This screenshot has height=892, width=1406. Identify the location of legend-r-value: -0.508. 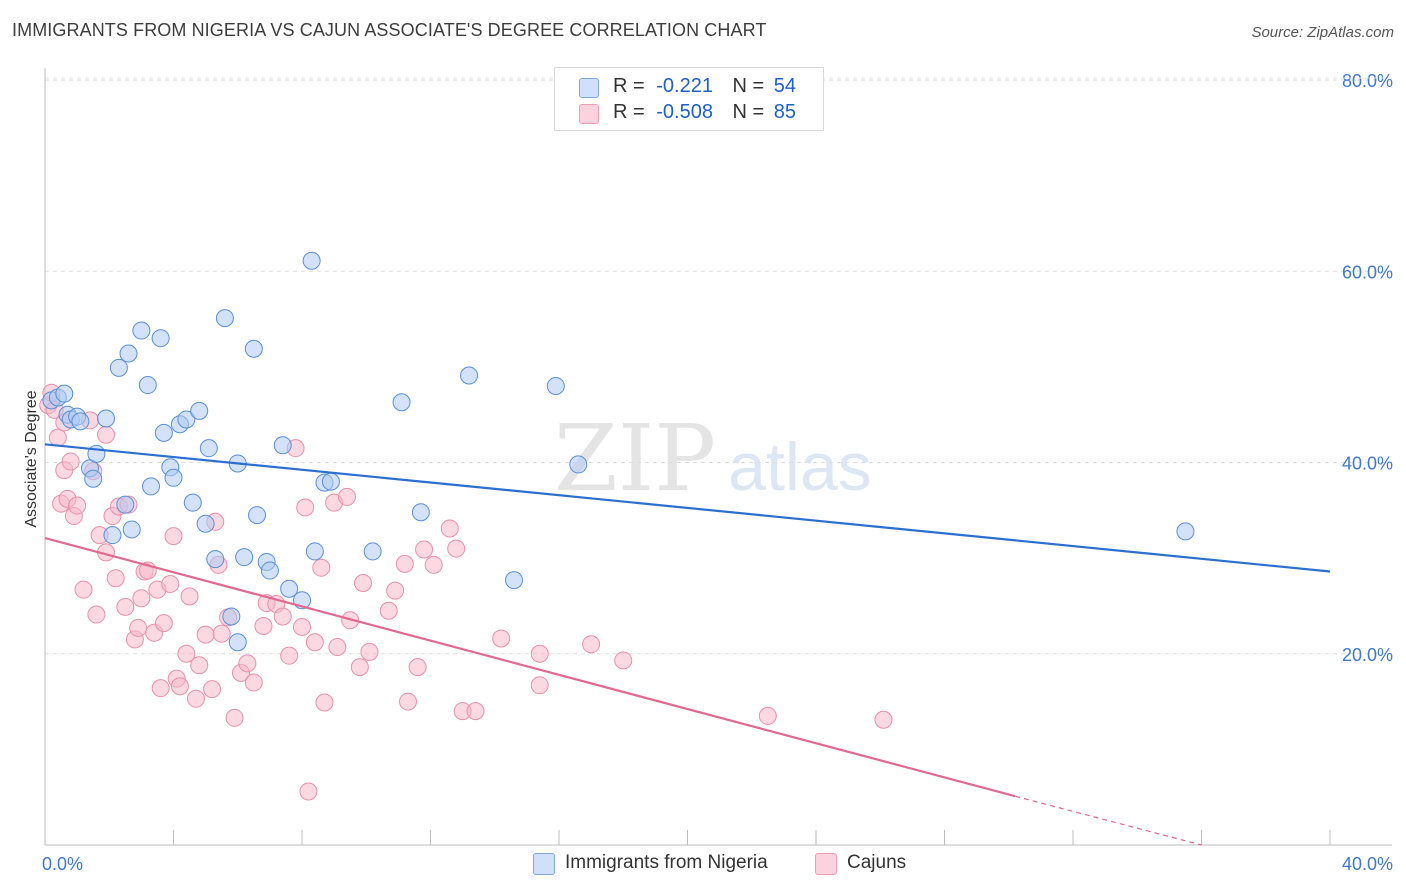
(684, 112).